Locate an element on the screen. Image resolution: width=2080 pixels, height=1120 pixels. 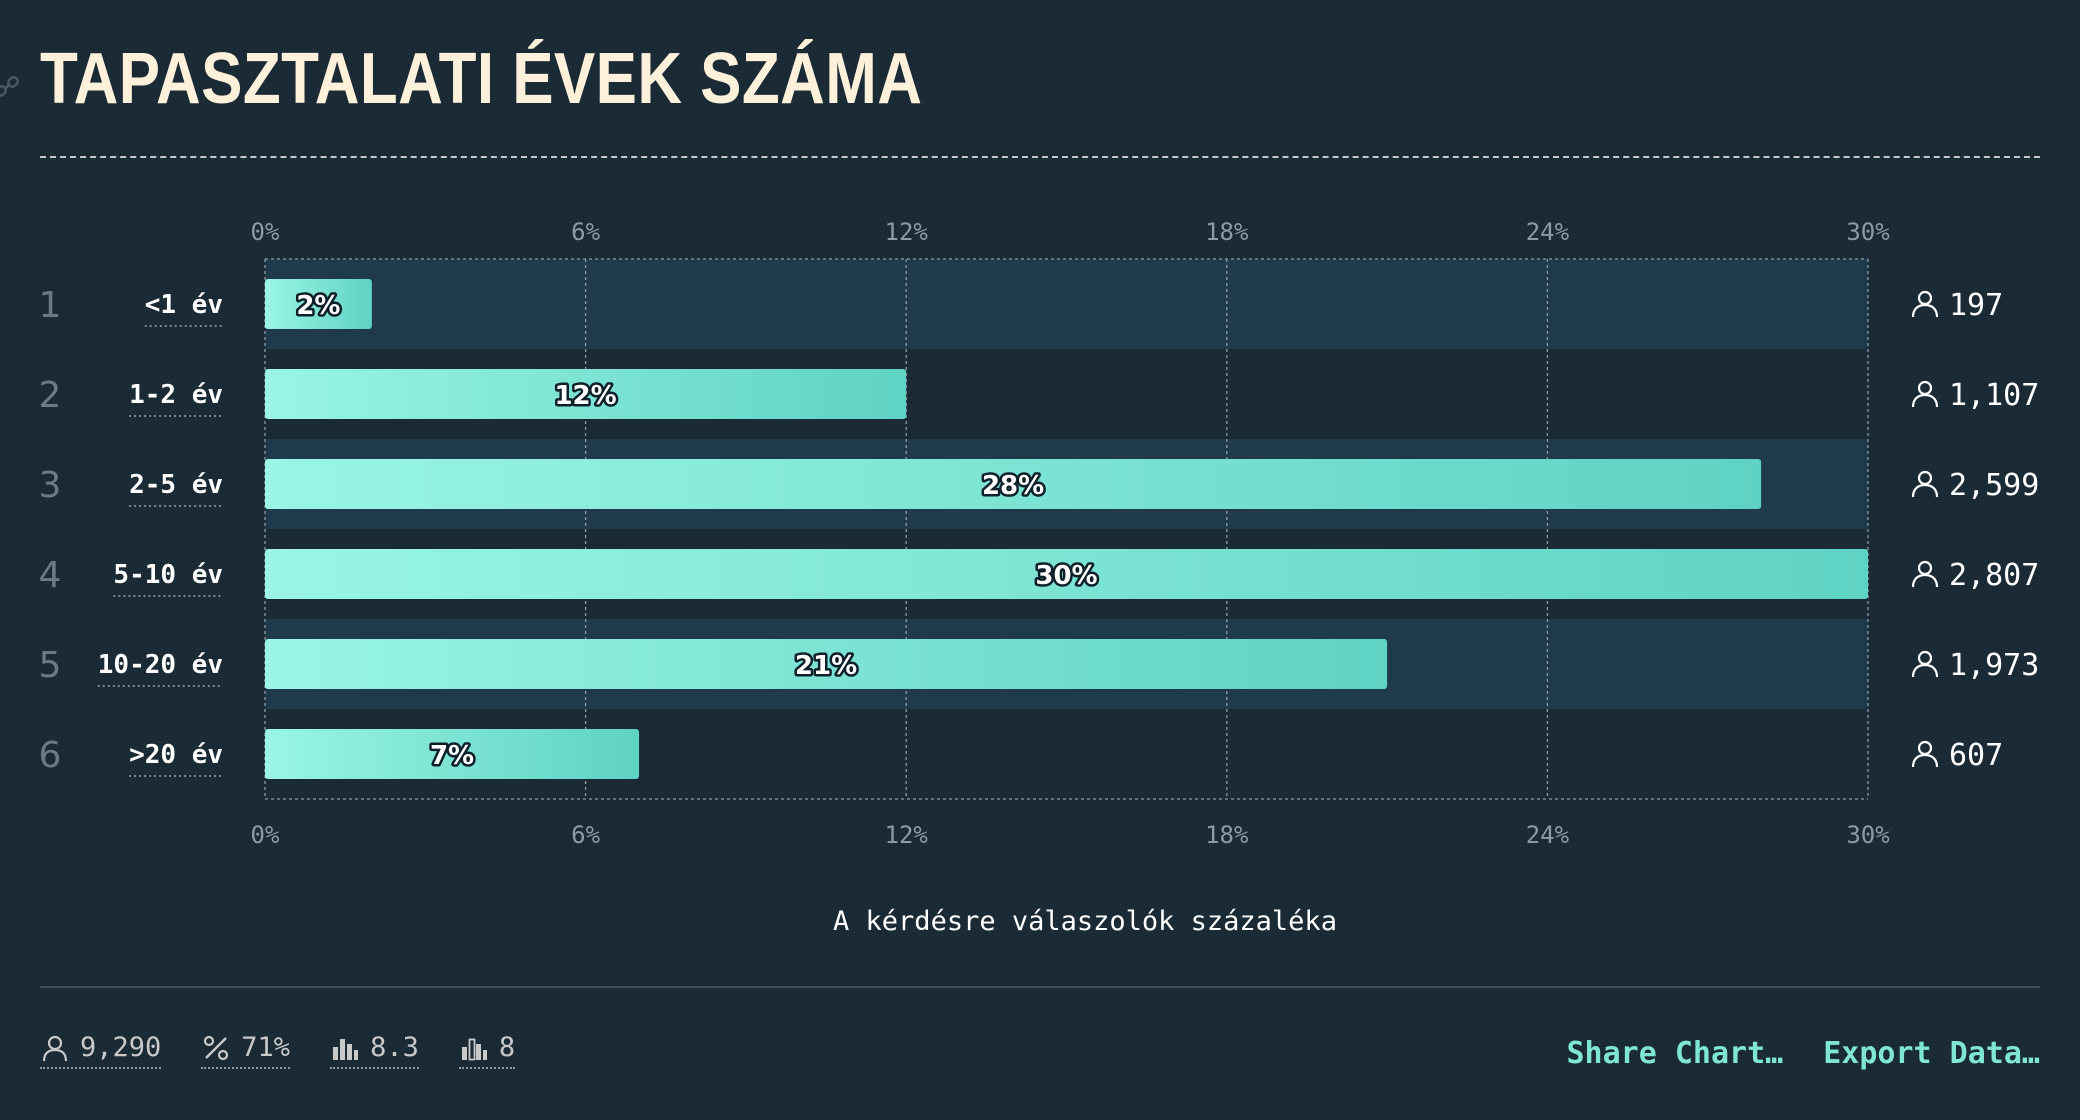
category-label: 2-5 év is located at coordinates (176, 485).